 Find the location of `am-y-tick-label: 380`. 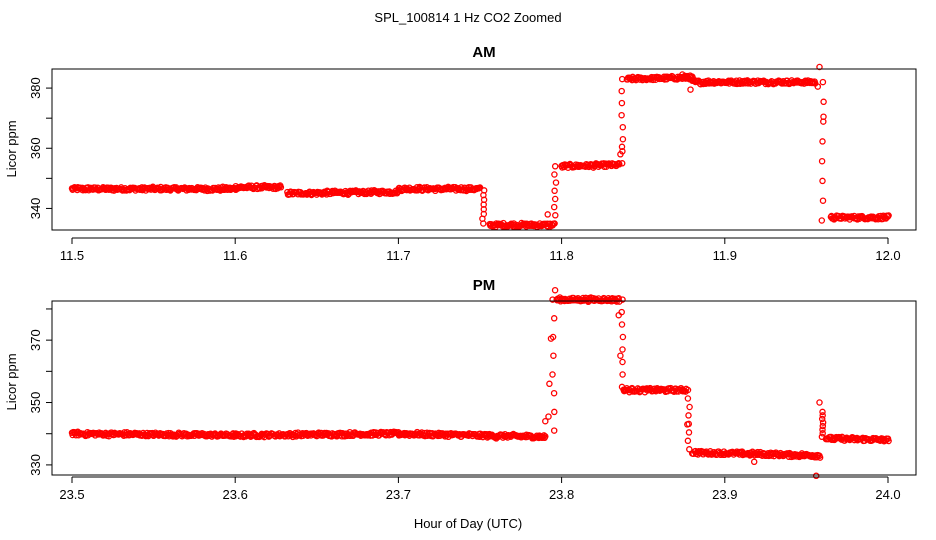

am-y-tick-label: 380 is located at coordinates (35, 88).